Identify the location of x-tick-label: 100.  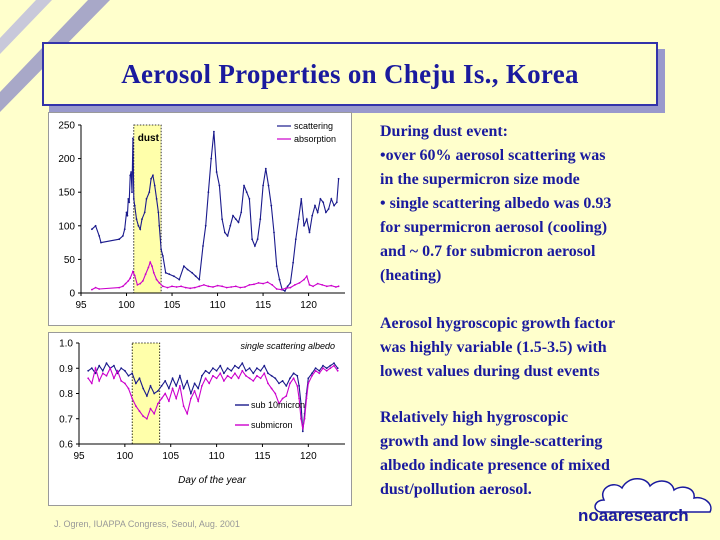
(126, 305).